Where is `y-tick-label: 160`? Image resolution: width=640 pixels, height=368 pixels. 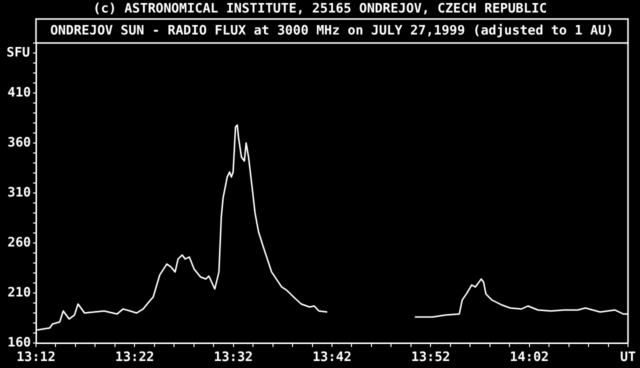 y-tick-label: 160 is located at coordinates (20, 342).